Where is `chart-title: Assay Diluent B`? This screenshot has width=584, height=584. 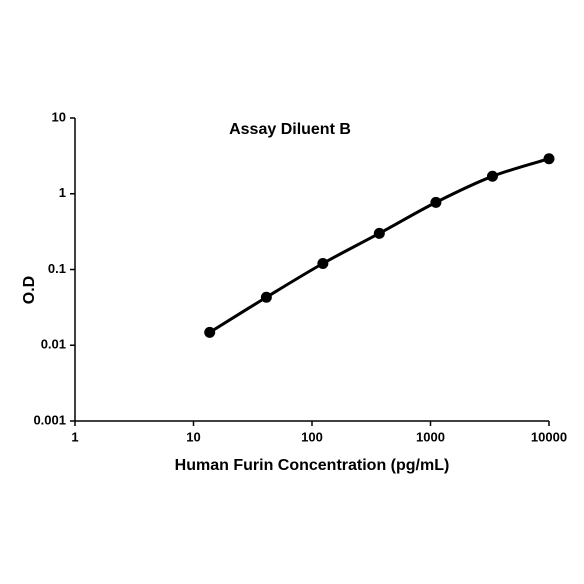 chart-title: Assay Diluent B is located at coordinates (290, 129).